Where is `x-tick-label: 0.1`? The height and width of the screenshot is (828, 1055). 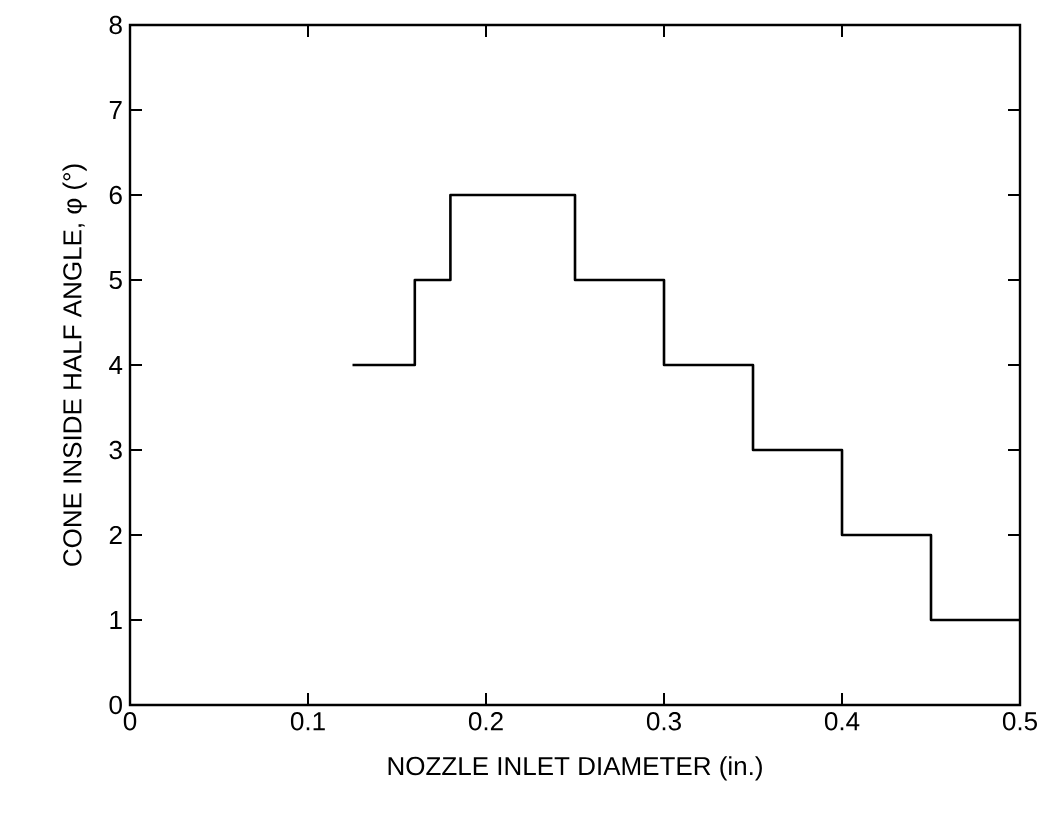
x-tick-label: 0.1 is located at coordinates (307, 721).